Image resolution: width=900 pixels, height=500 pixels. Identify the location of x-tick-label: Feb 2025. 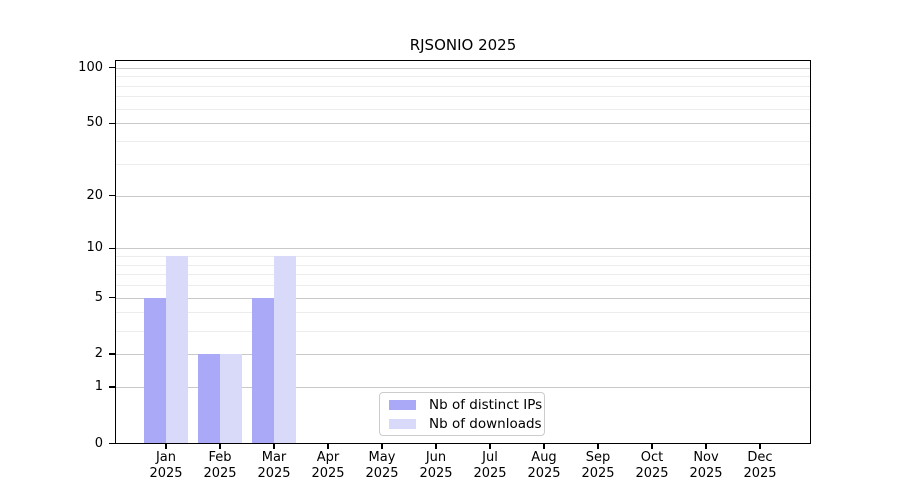
(220, 465).